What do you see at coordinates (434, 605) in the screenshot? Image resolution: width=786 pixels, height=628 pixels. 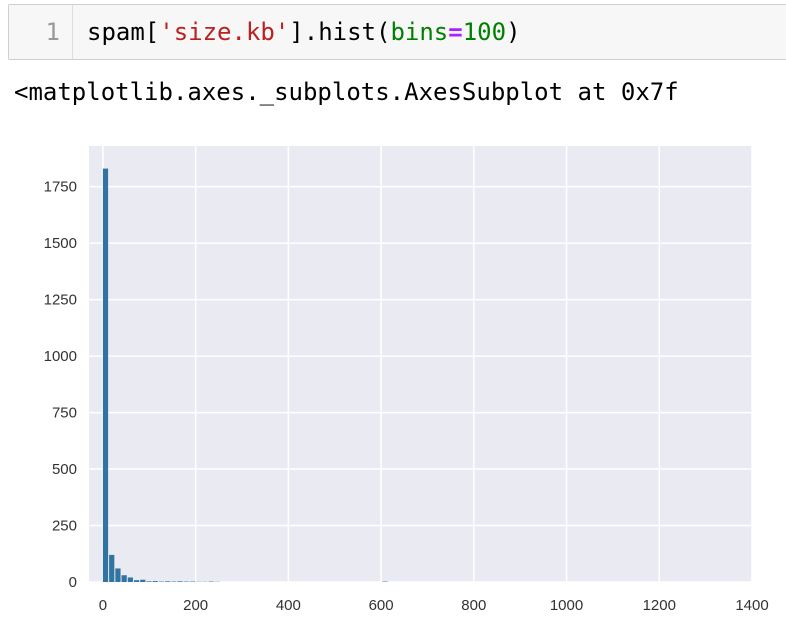 I see `x-tick-labels: 0 200 400 600 800 1000 1200 1400` at bounding box center [434, 605].